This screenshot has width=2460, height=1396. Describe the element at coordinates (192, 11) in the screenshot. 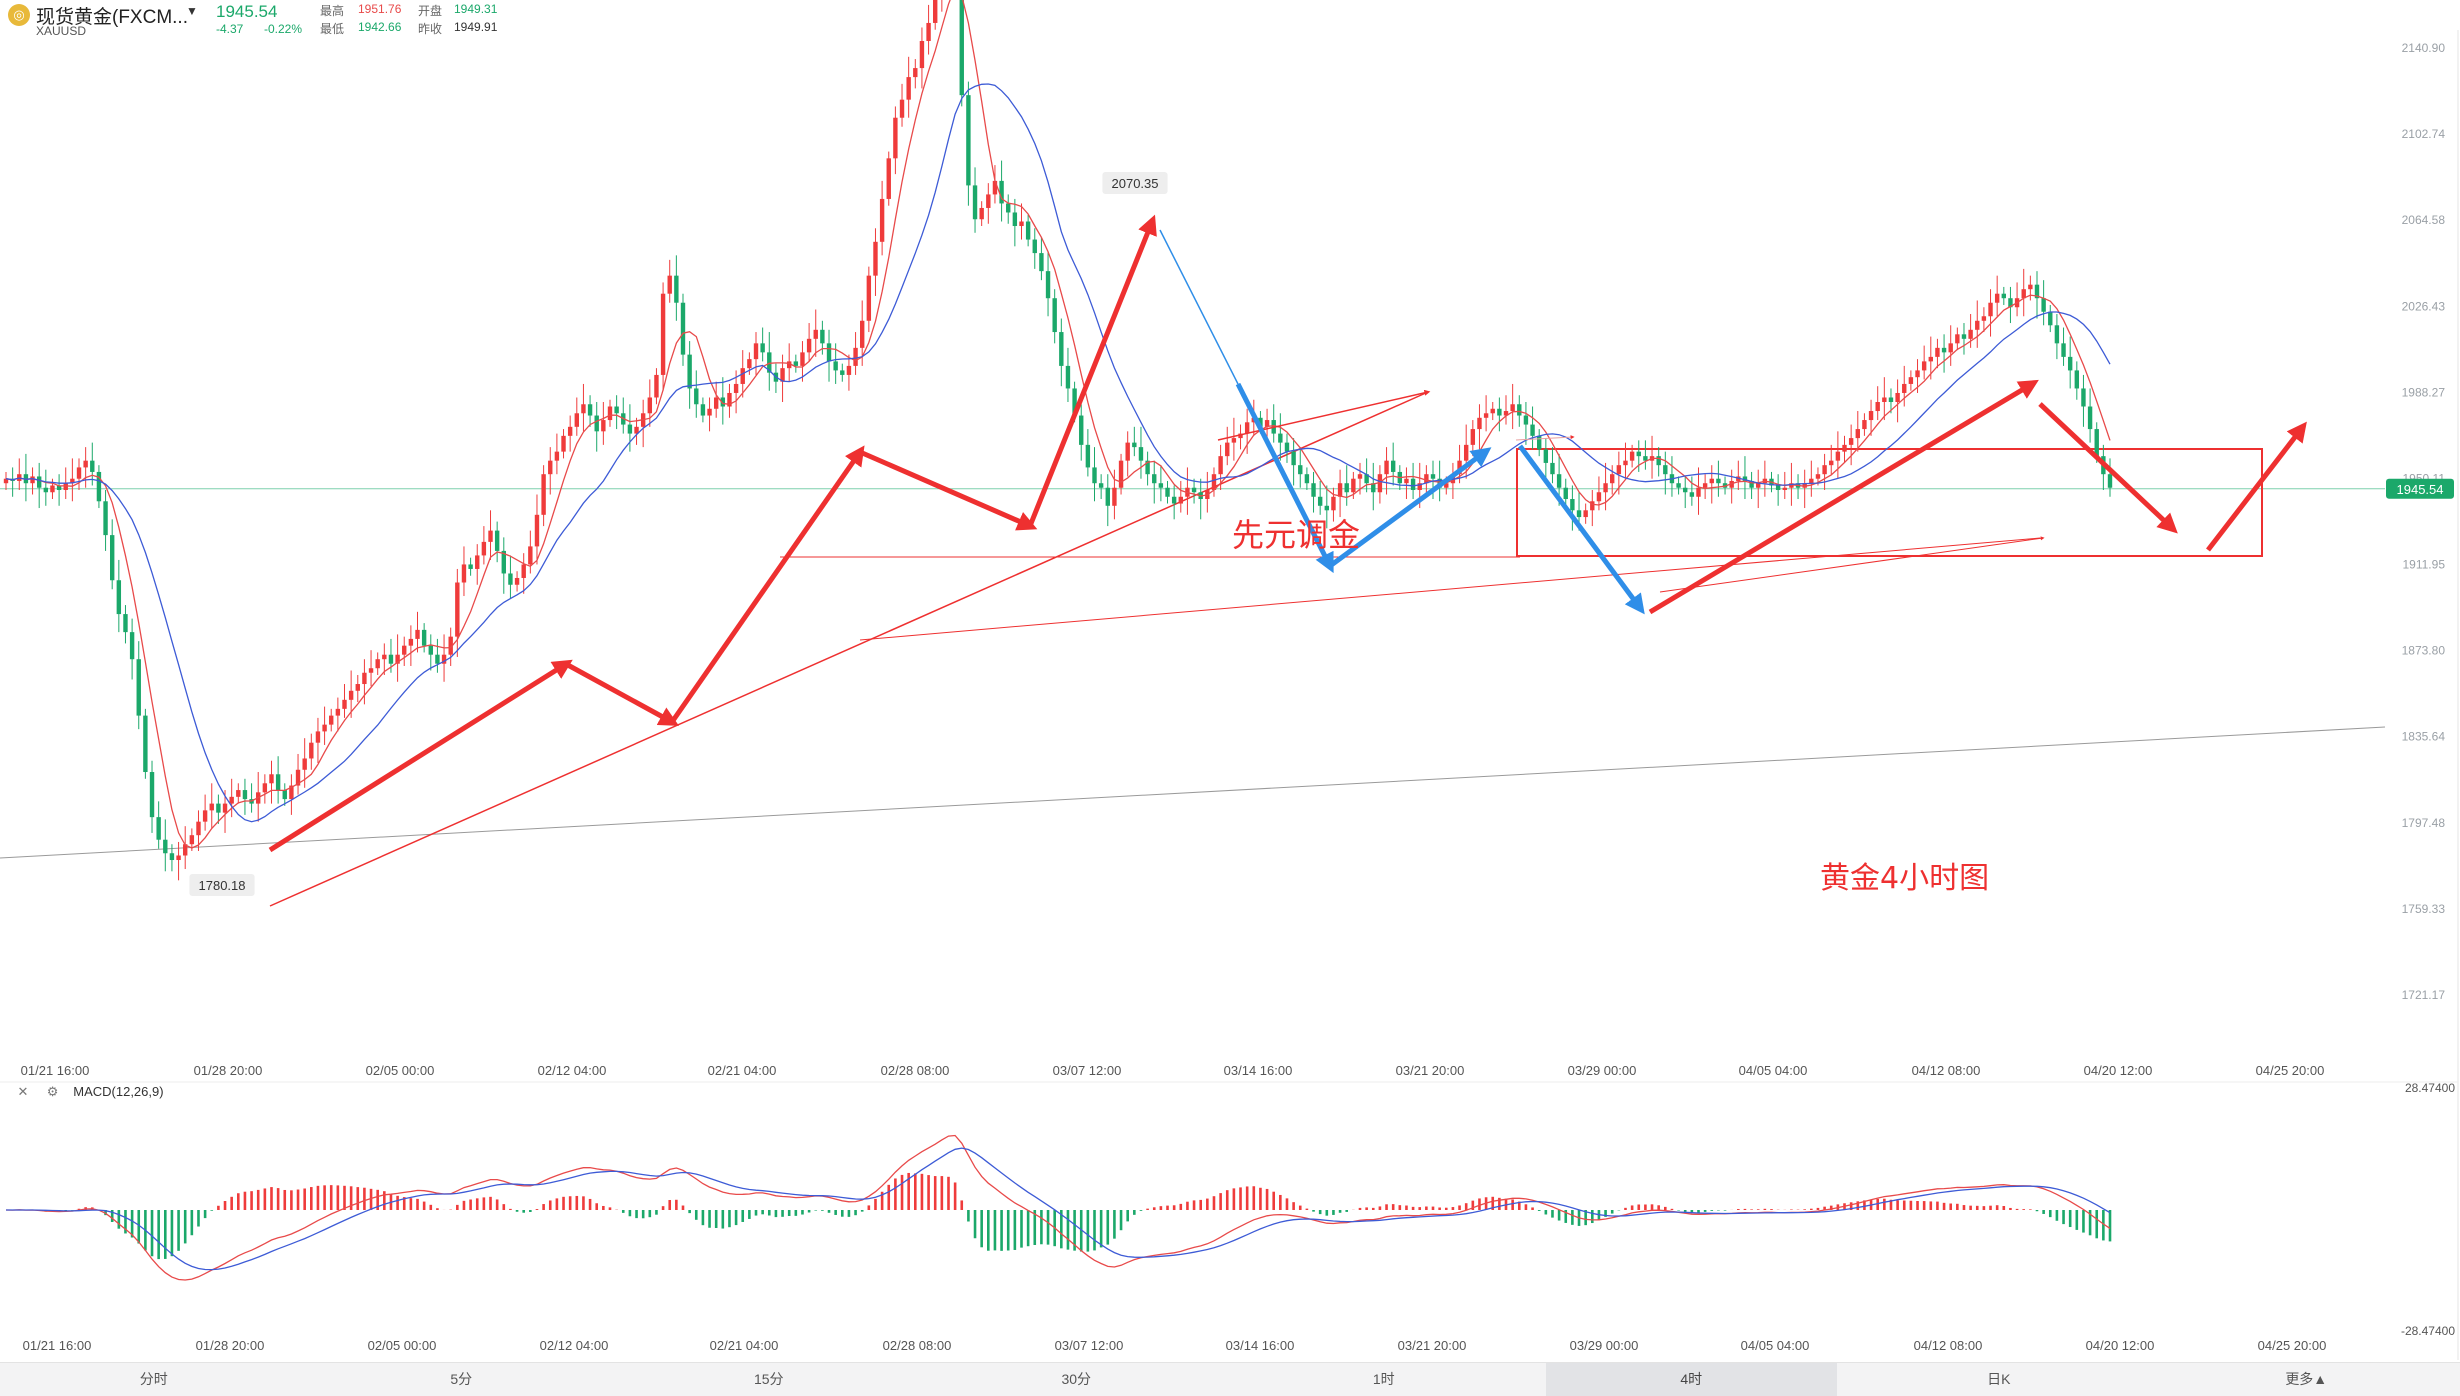

I see `chevron-down-icon: ▼` at that location.